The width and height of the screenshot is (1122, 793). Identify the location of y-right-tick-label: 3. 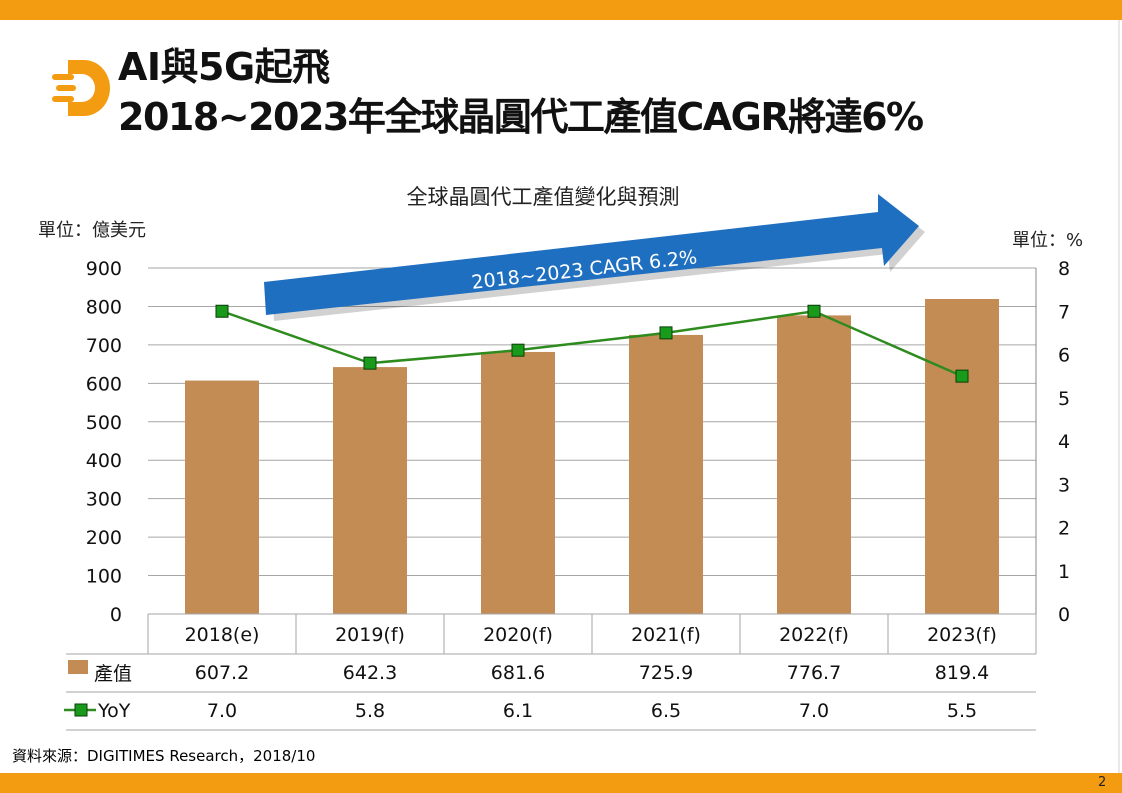
(1064, 485).